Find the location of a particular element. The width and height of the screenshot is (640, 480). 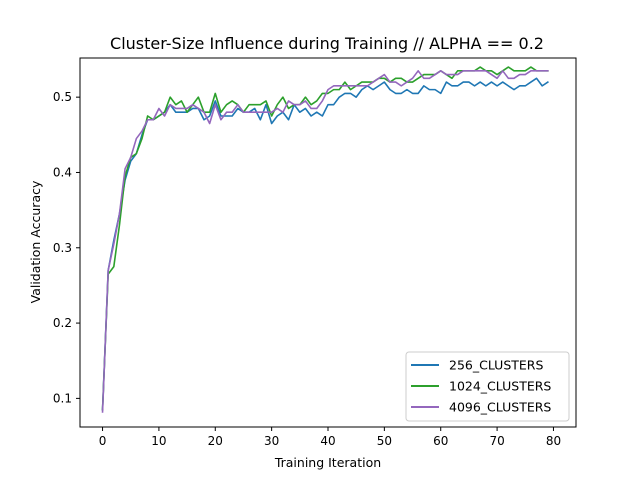

x-axis-label: Training Iteration is located at coordinates (327, 462).